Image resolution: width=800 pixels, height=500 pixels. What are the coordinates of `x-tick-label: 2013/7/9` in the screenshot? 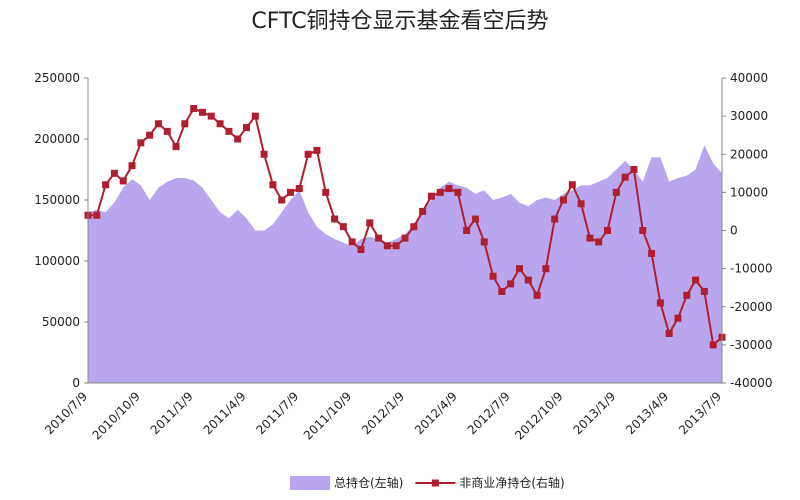 It's located at (700, 413).